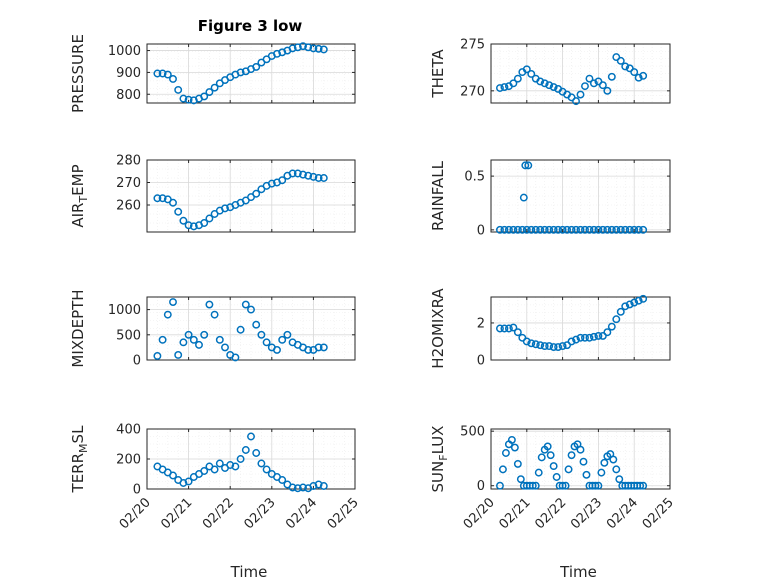 This screenshot has height=583, width=778. What do you see at coordinates (128, 430) in the screenshot?
I see `y-tick-label: 400` at bounding box center [128, 430].